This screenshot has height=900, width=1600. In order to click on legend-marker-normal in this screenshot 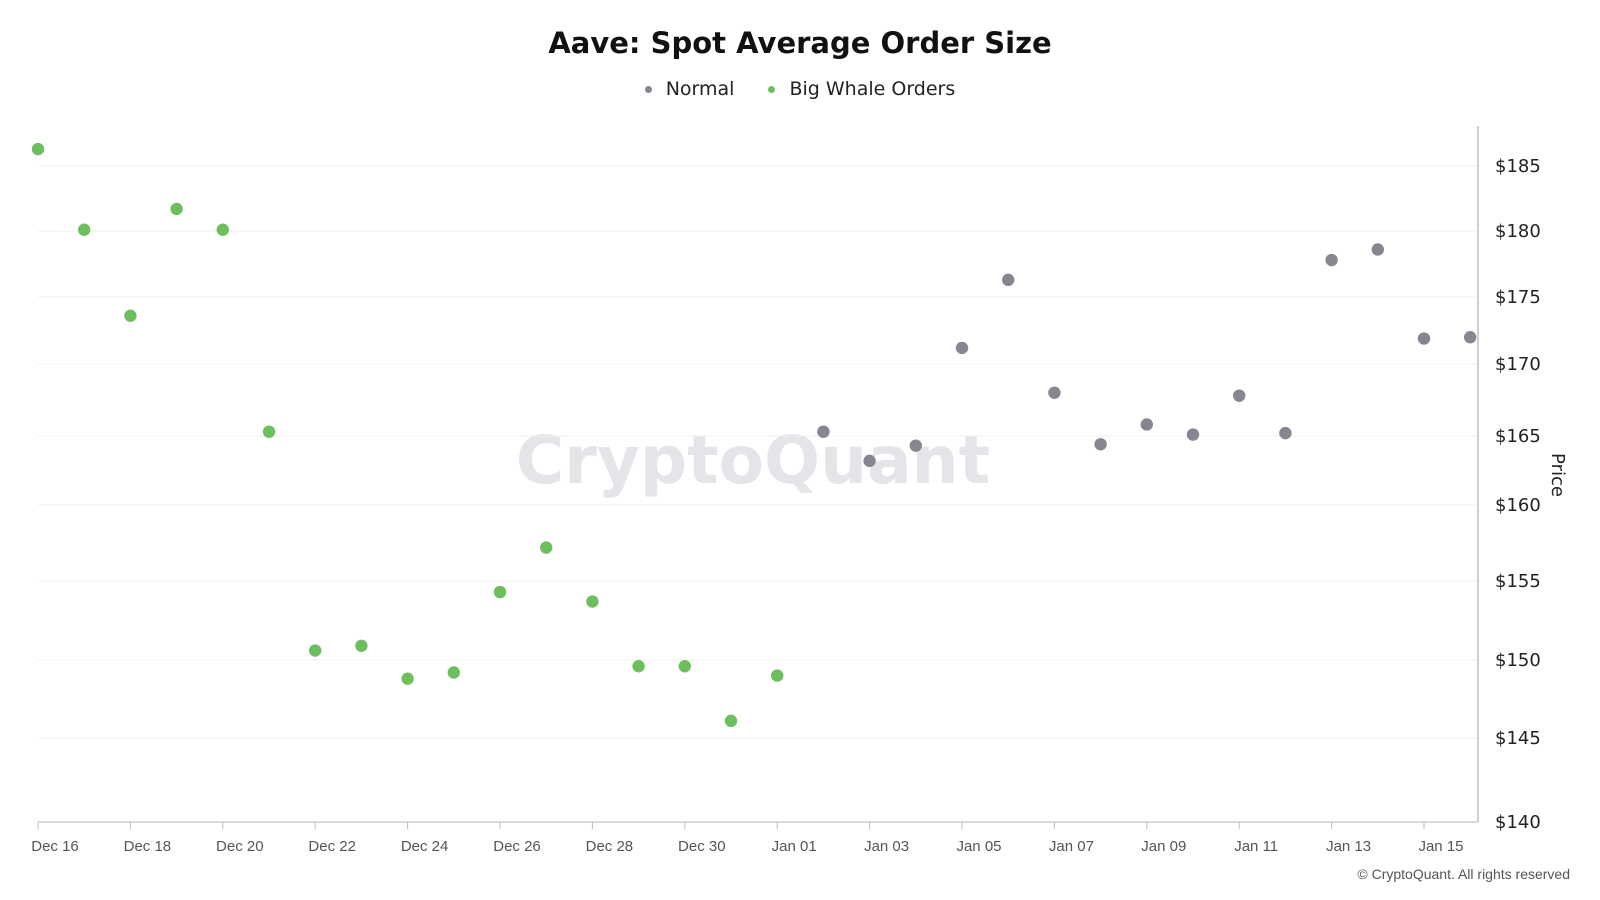, I will do `click(648, 89)`.